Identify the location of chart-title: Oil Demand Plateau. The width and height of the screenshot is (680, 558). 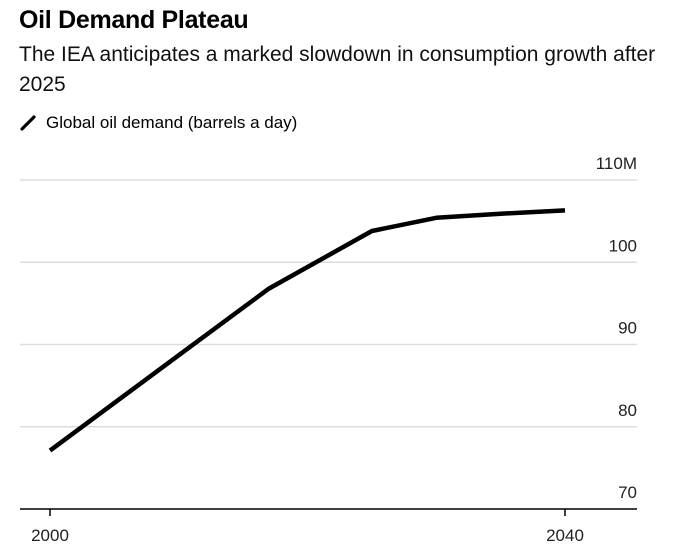
(134, 20).